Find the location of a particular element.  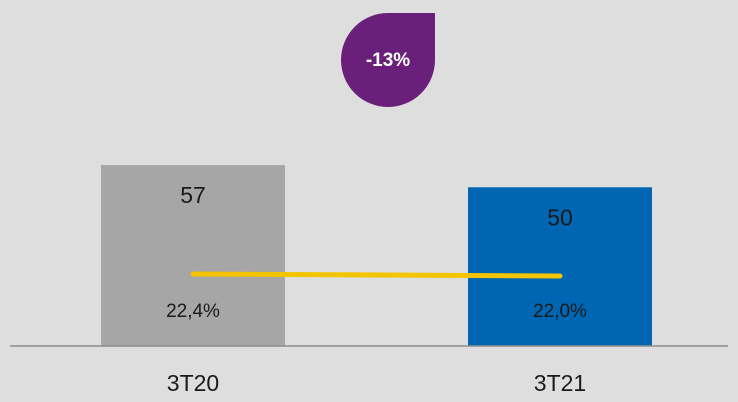

annotation-label: -13% is located at coordinates (388, 60).